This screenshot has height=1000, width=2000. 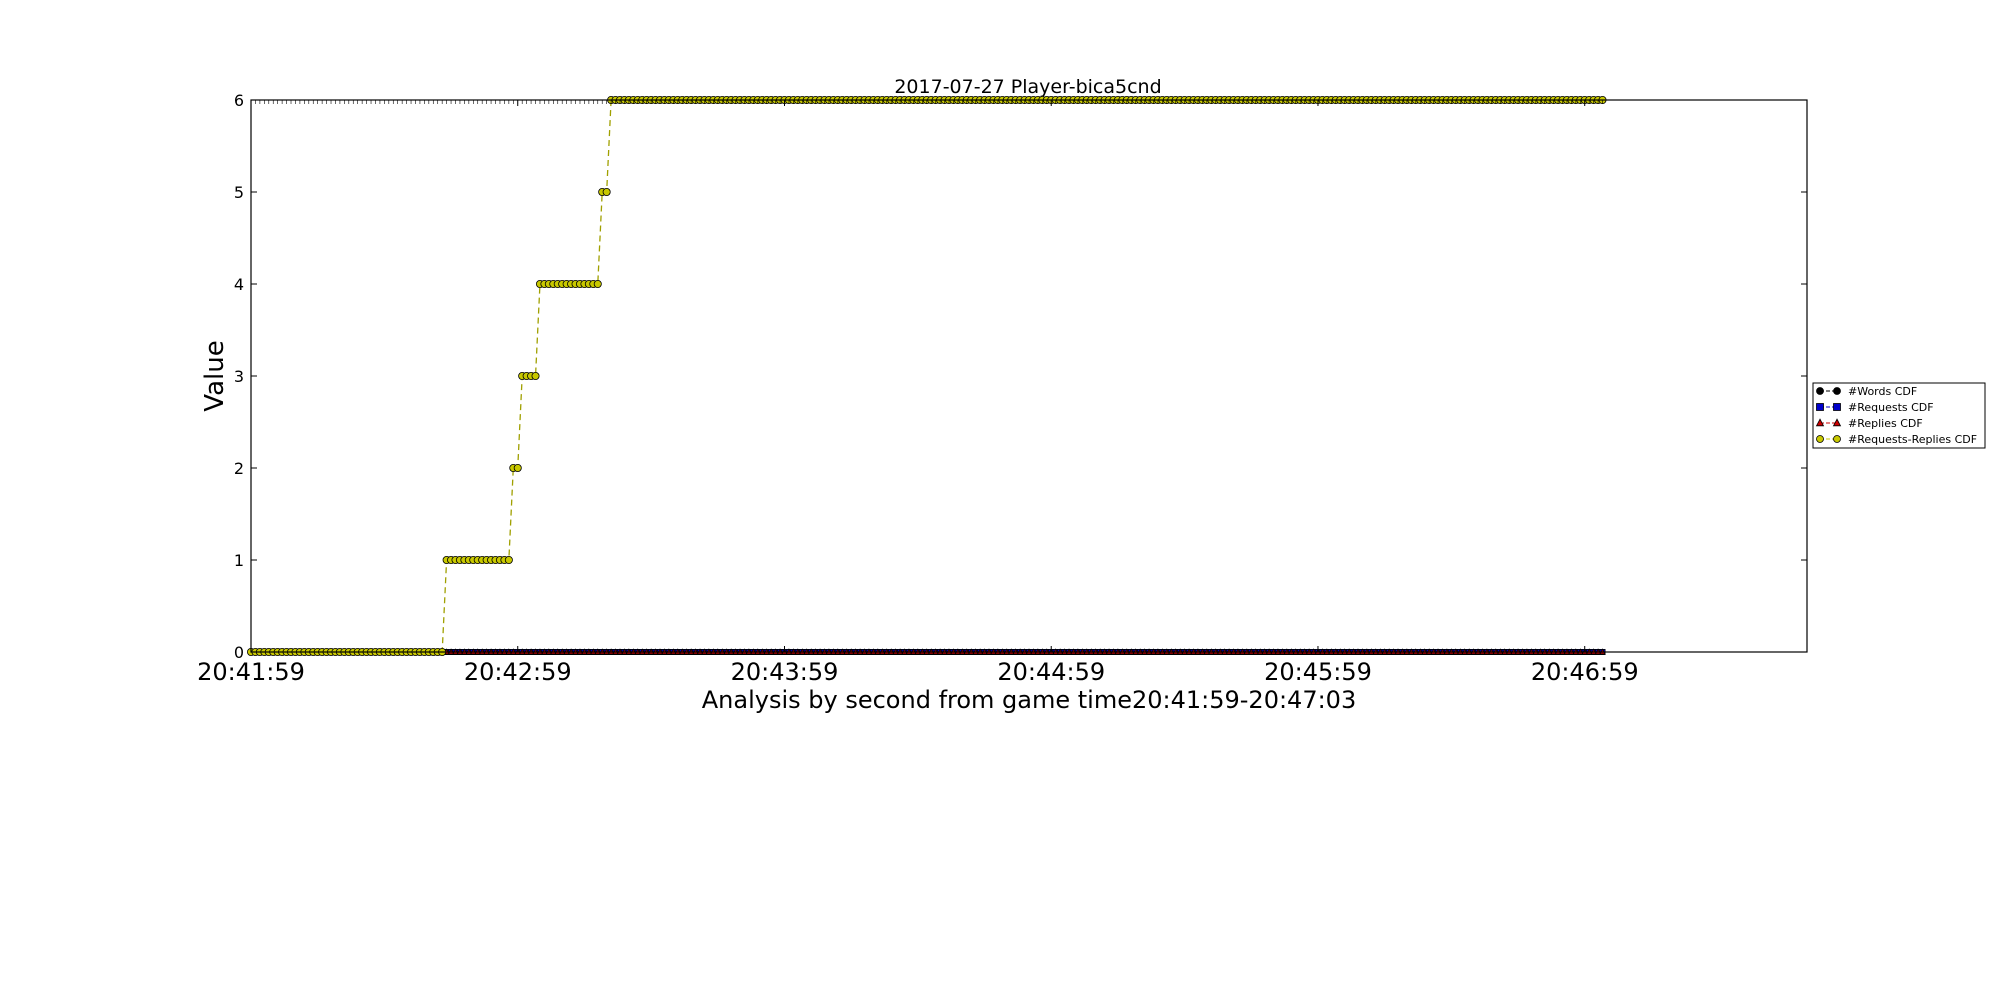 I want to click on legend-item-requests-replies-cdf: #Requests-Replies CDF, so click(x=1896, y=439).